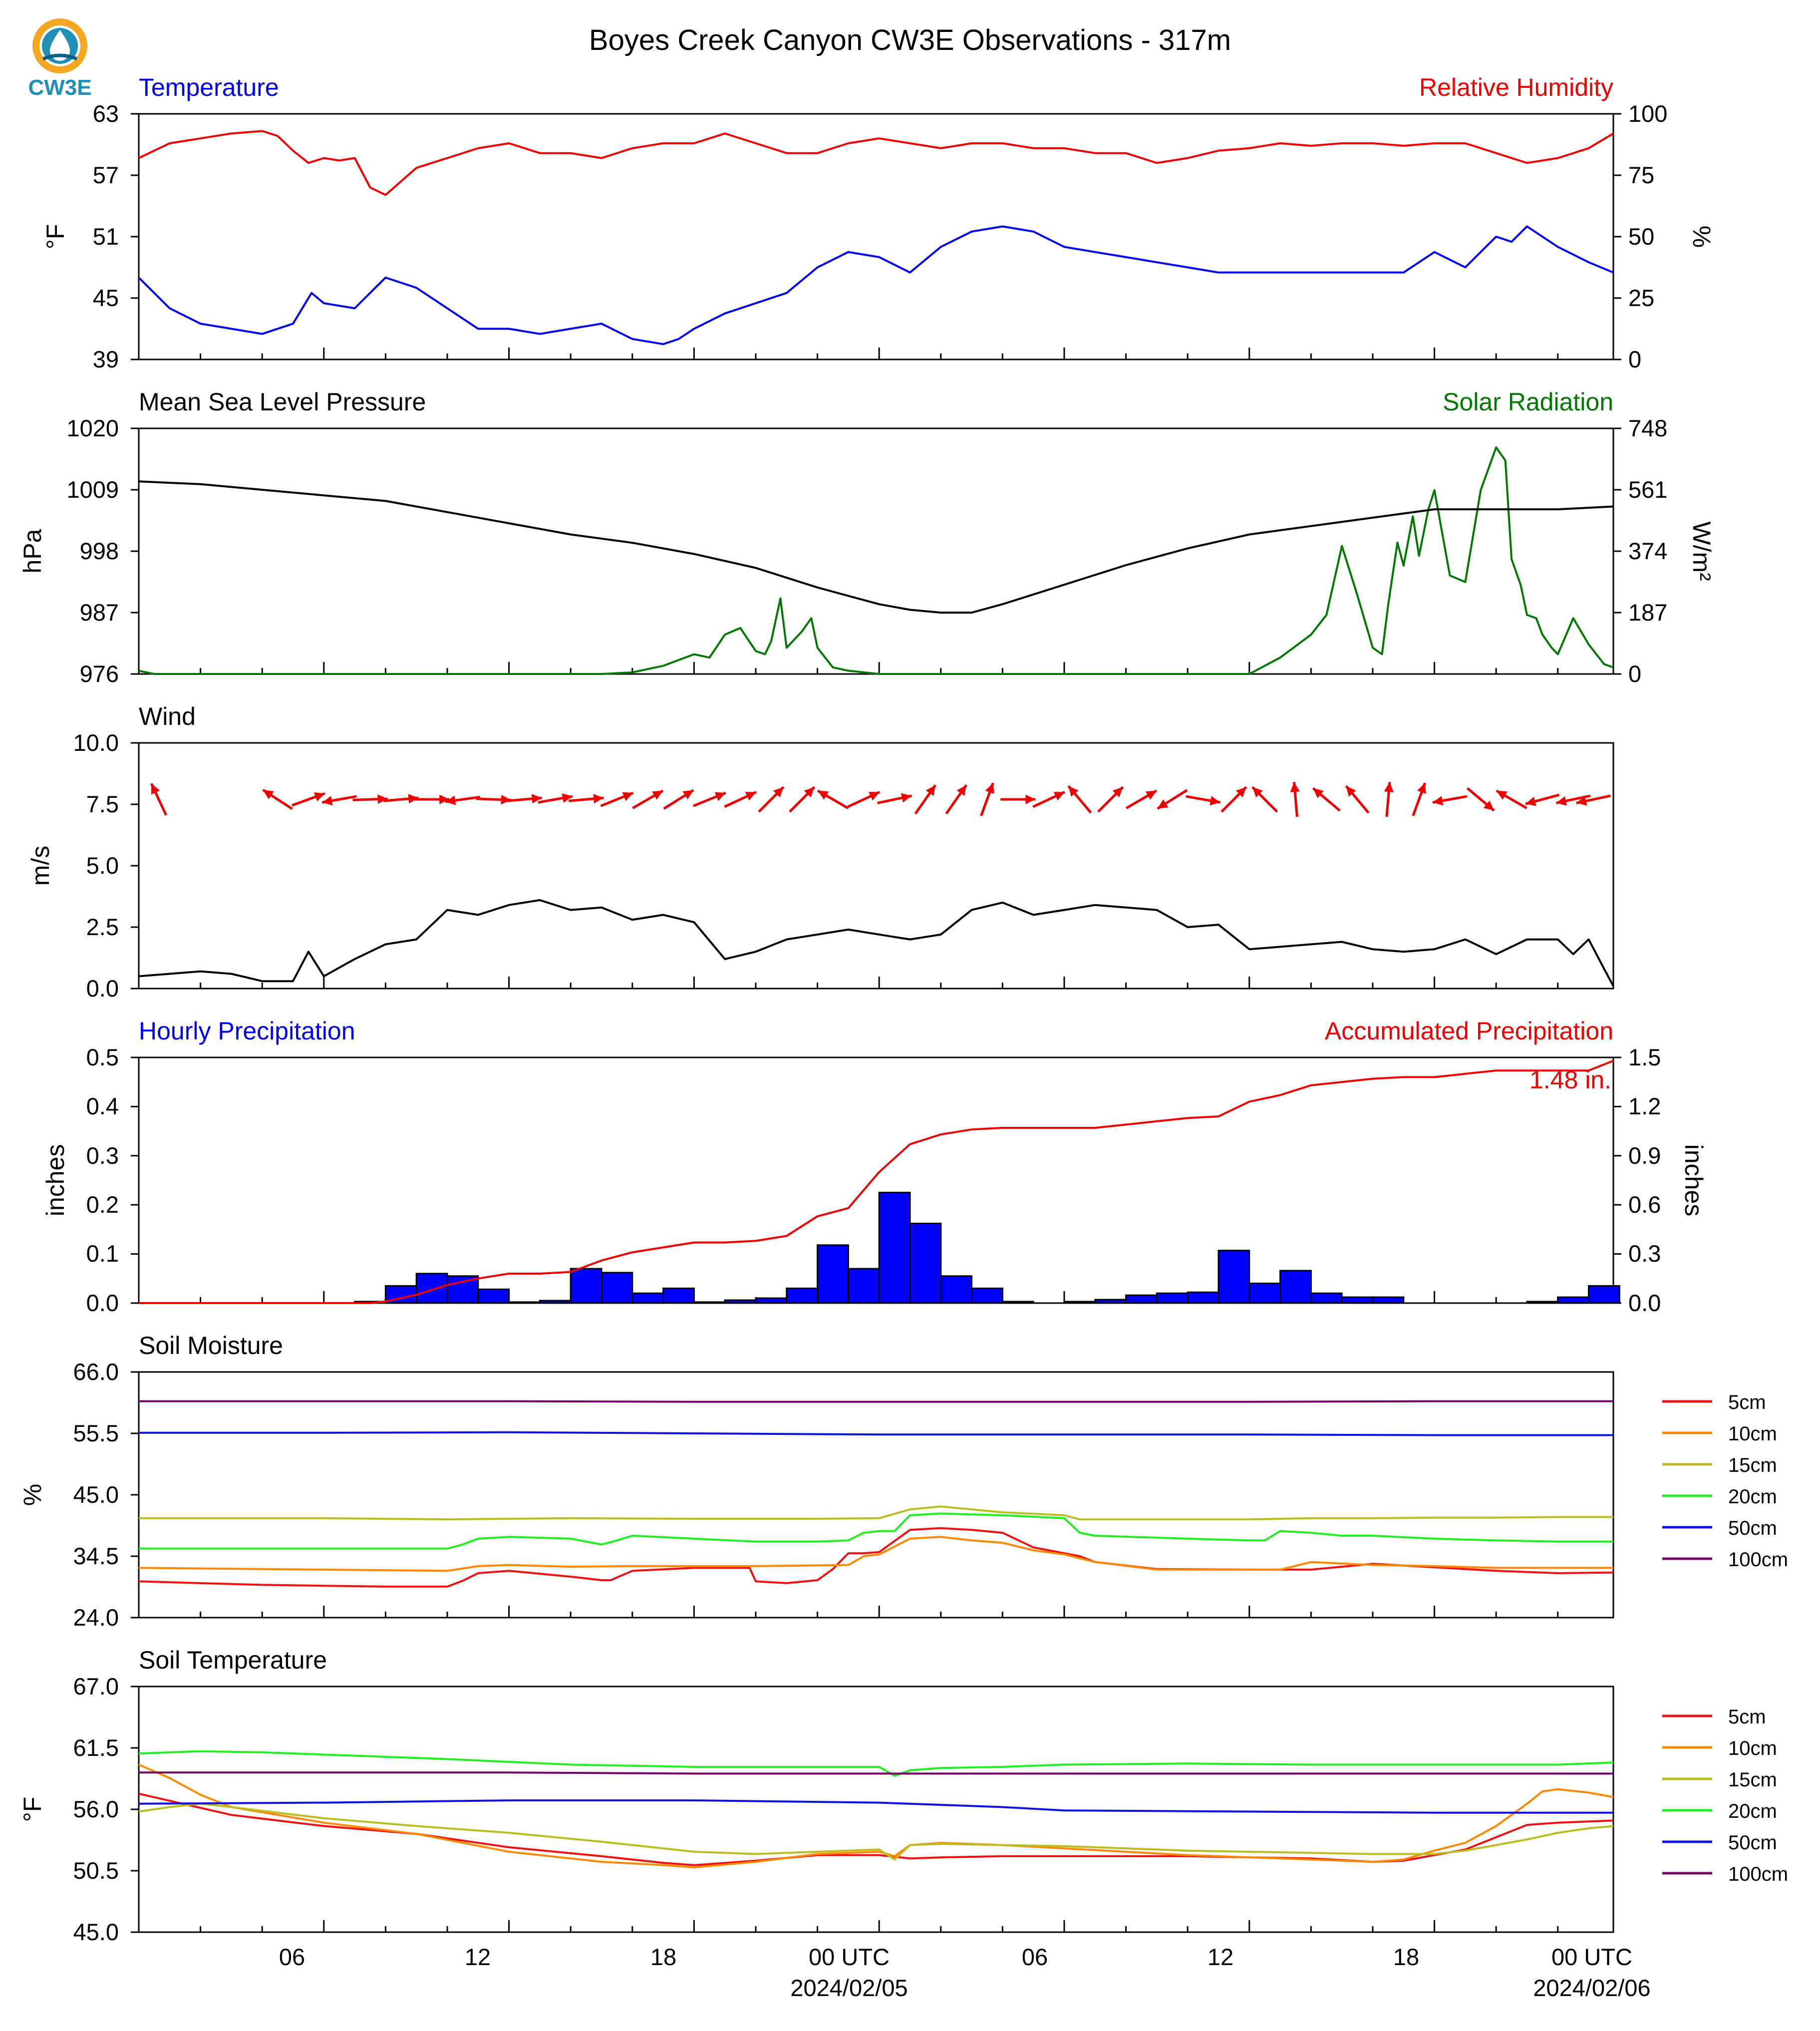  I want to click on soil-moisture-line-100cm, so click(876, 1402).